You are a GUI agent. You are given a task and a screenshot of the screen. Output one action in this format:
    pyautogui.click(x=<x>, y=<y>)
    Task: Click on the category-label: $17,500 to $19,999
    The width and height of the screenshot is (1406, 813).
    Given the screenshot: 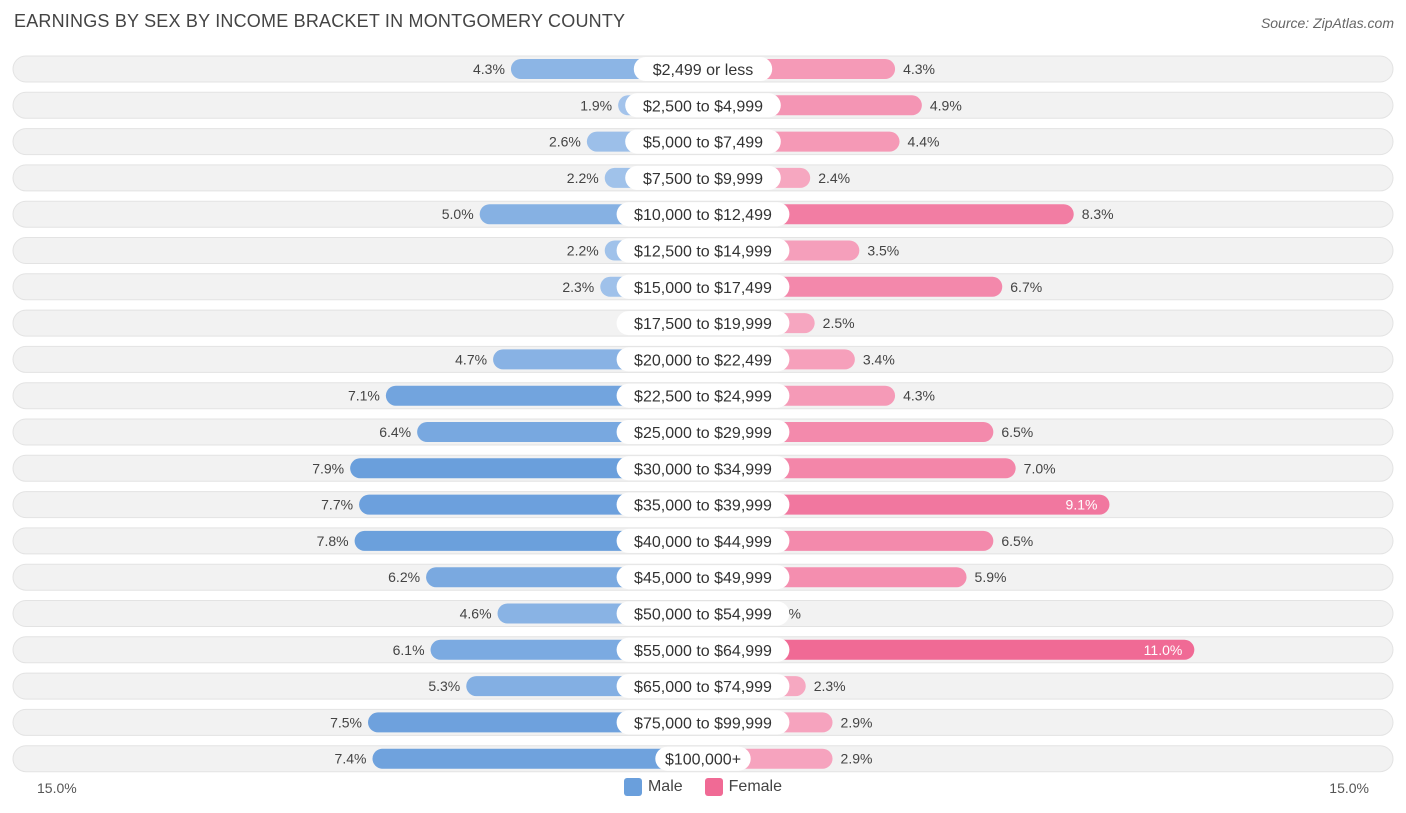 What is the action you would take?
    pyautogui.click(x=703, y=324)
    